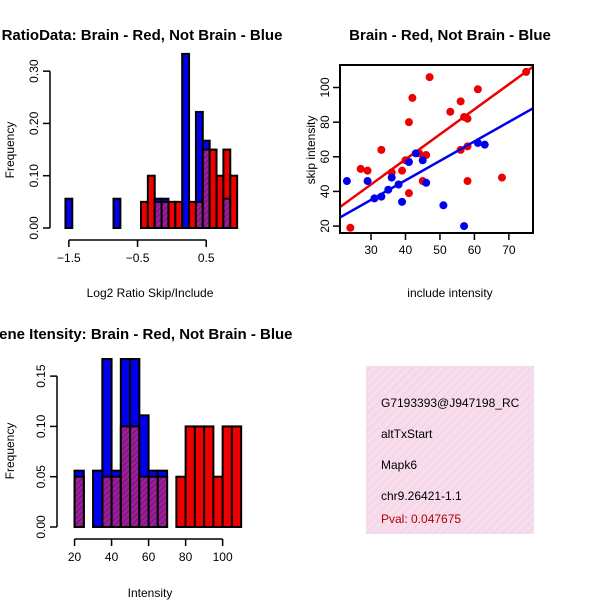 Image resolution: width=600 pixels, height=600 pixels. Describe the element at coordinates (142, 35) in the screenshot. I see `ratio-histogram-title: RatioData: Brain - Red, Not Brain - Blue` at that location.